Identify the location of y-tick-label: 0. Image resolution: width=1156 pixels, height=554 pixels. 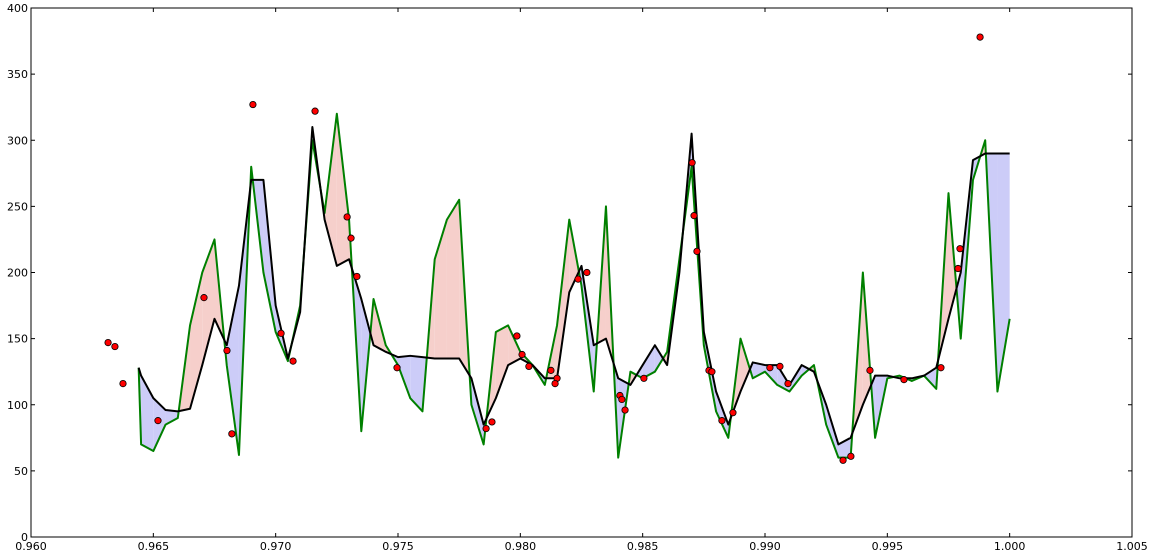
(24, 537).